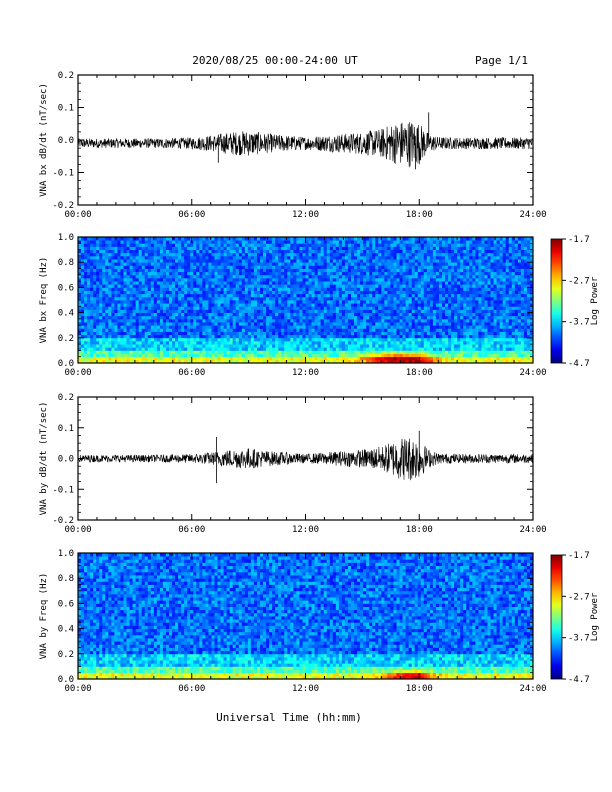 The height and width of the screenshot is (792, 612). I want to click on y-tick-label: 0.0, so click(66, 141).